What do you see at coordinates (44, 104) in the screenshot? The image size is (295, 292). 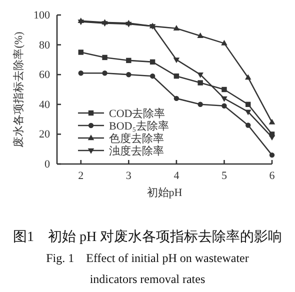 I see `y-tick-label: 40` at bounding box center [44, 104].